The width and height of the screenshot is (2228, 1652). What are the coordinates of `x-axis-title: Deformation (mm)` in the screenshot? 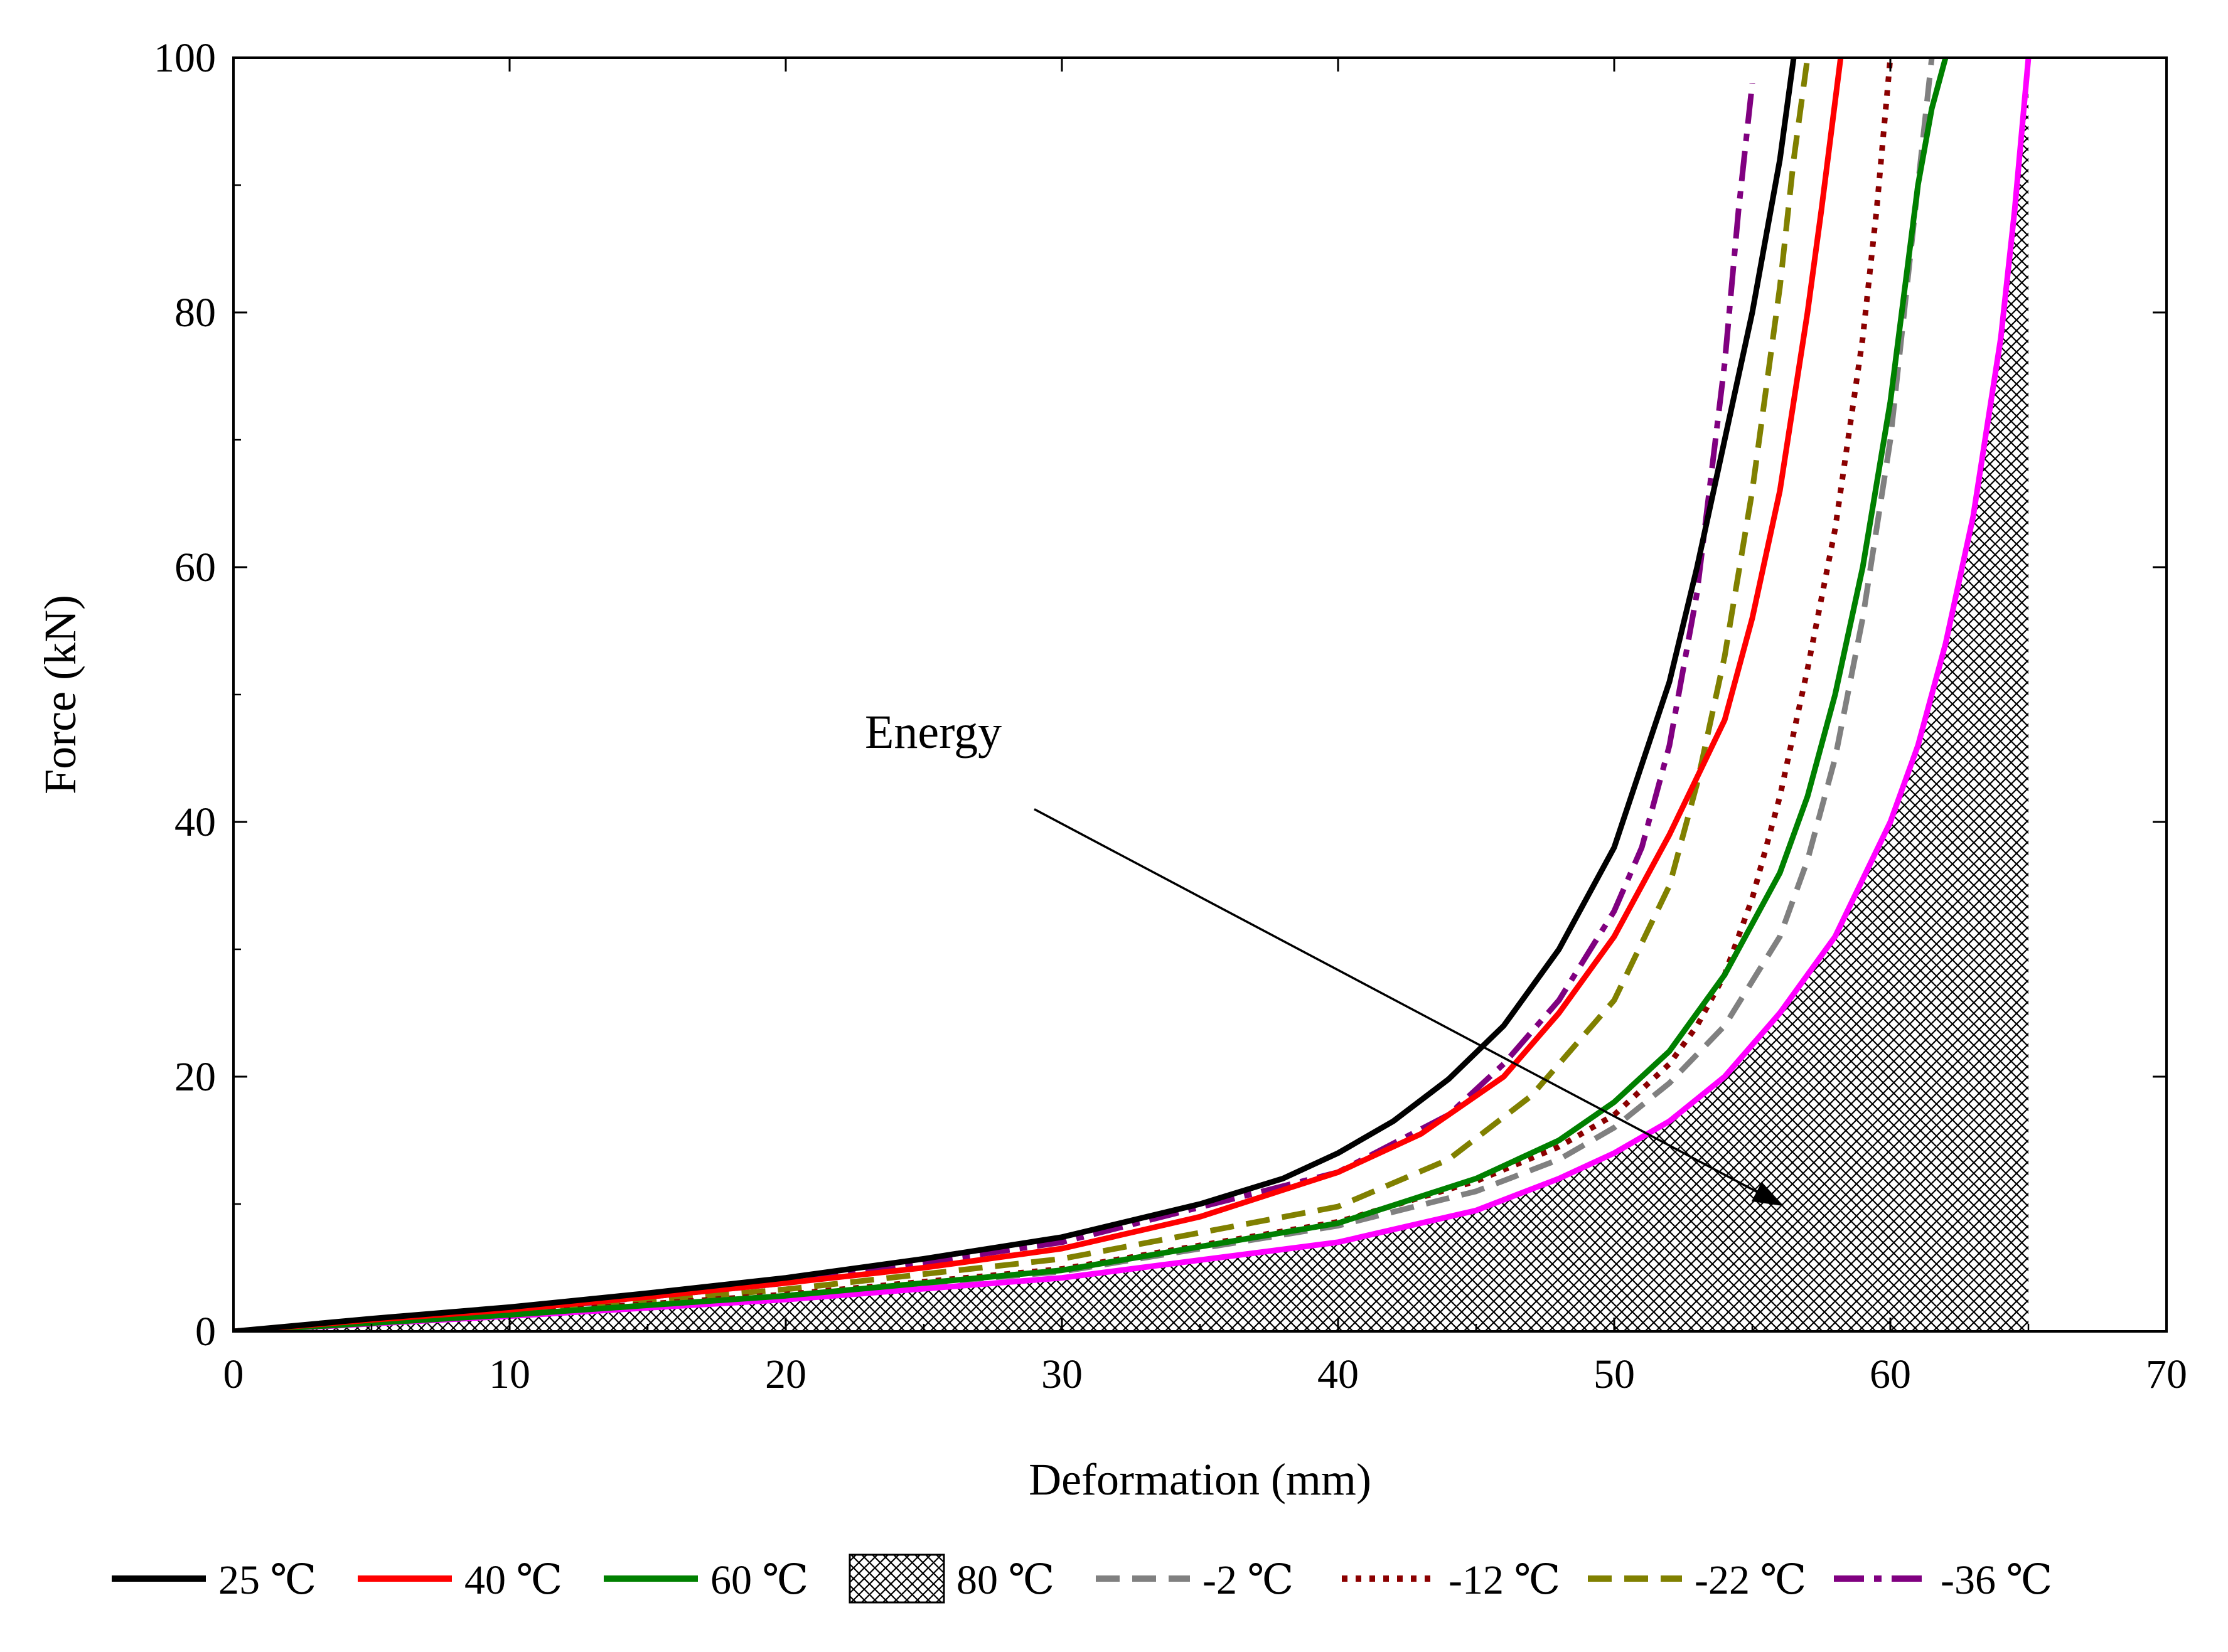 It's located at (1200, 1479).